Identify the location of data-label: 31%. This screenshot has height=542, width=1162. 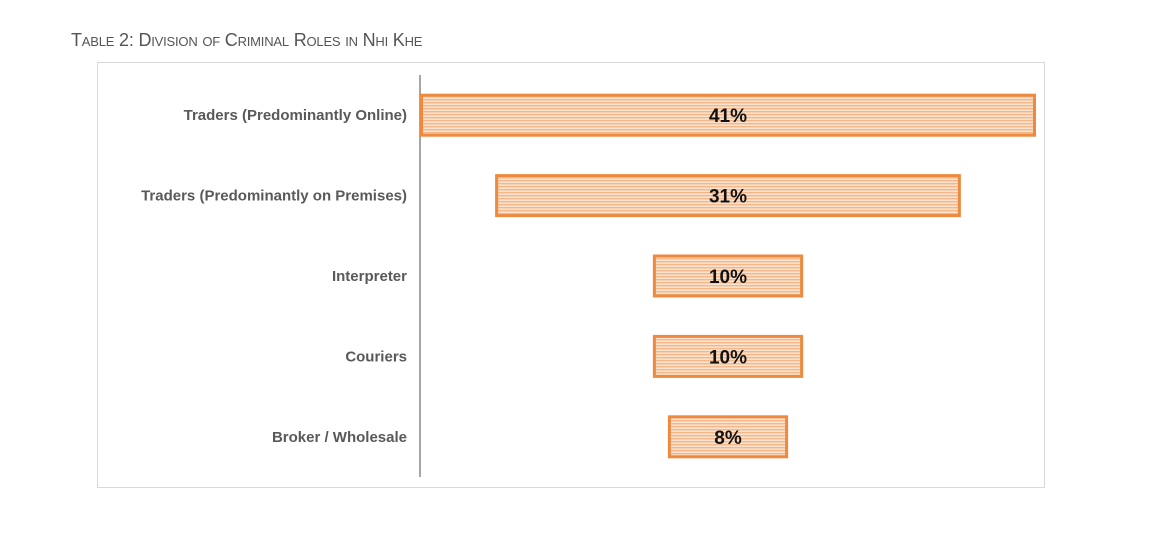
(728, 197).